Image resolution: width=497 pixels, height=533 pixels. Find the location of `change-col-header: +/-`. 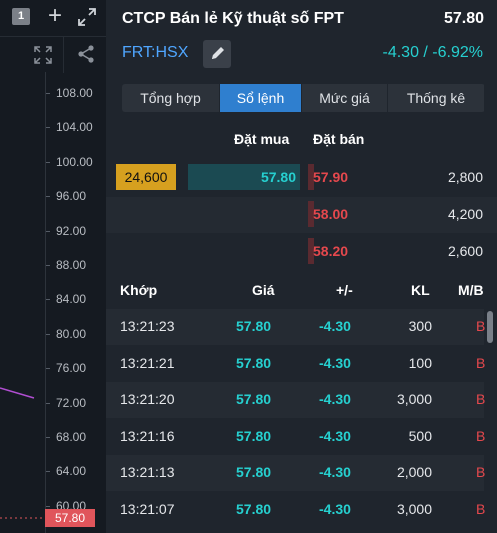

change-col-header: +/- is located at coordinates (344, 290).